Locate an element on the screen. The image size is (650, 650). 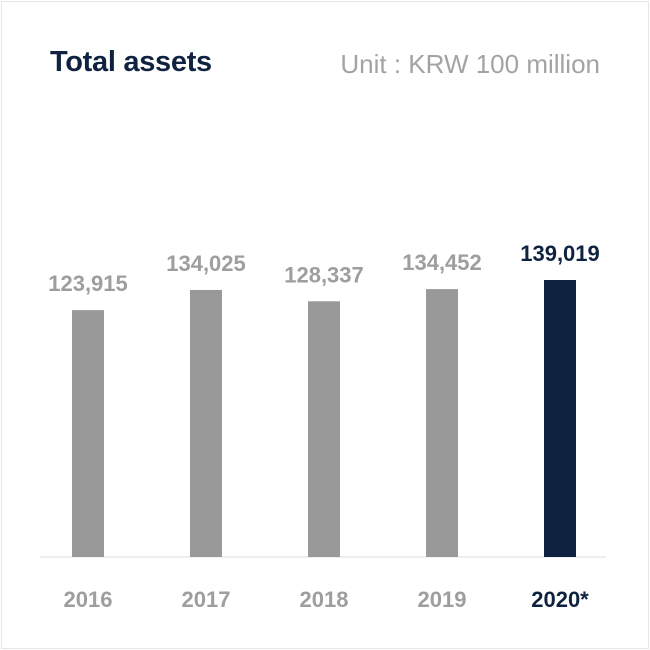
bar-2018 is located at coordinates (324, 429).